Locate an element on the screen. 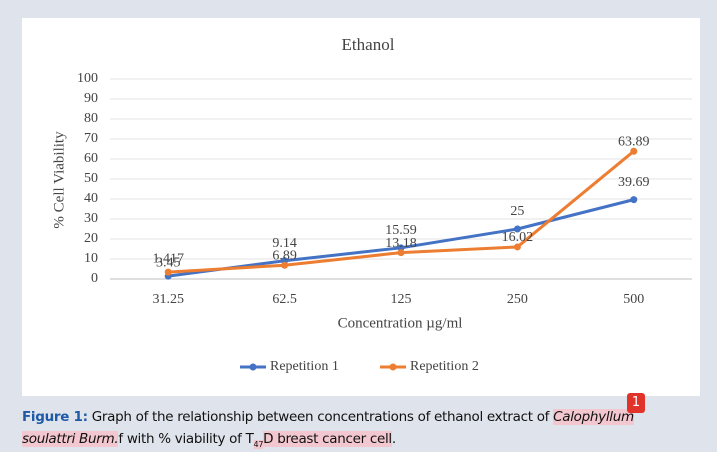  data-label: 39.69 is located at coordinates (634, 182).